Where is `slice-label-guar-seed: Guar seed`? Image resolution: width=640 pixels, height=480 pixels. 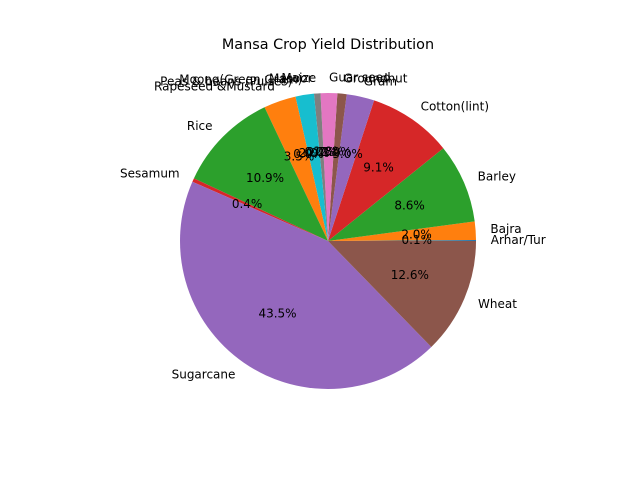
slice-label-guar-seed: Guar seed is located at coordinates (360, 78).